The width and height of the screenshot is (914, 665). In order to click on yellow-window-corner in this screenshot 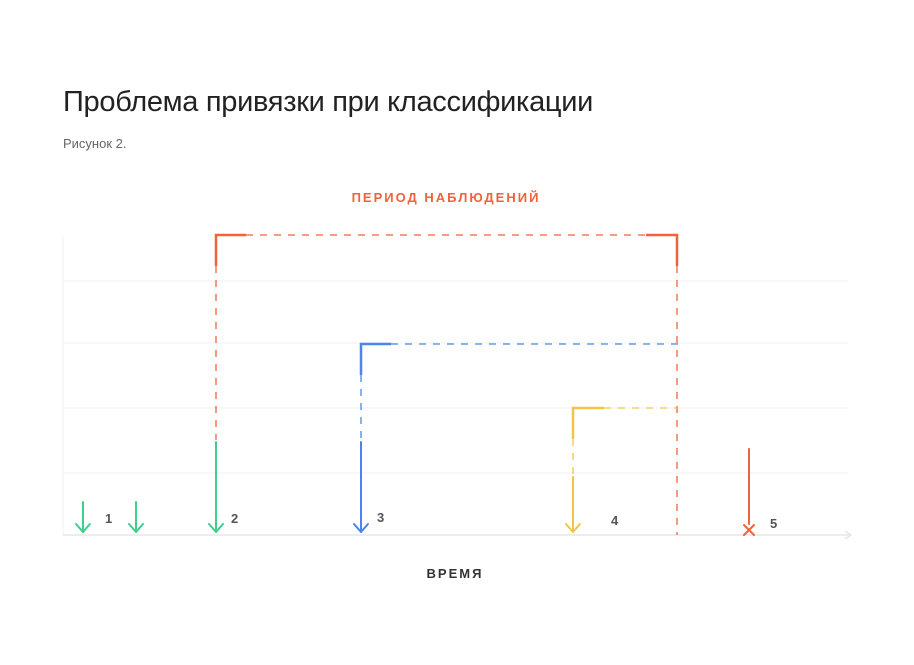, I will do `click(587, 422)`.